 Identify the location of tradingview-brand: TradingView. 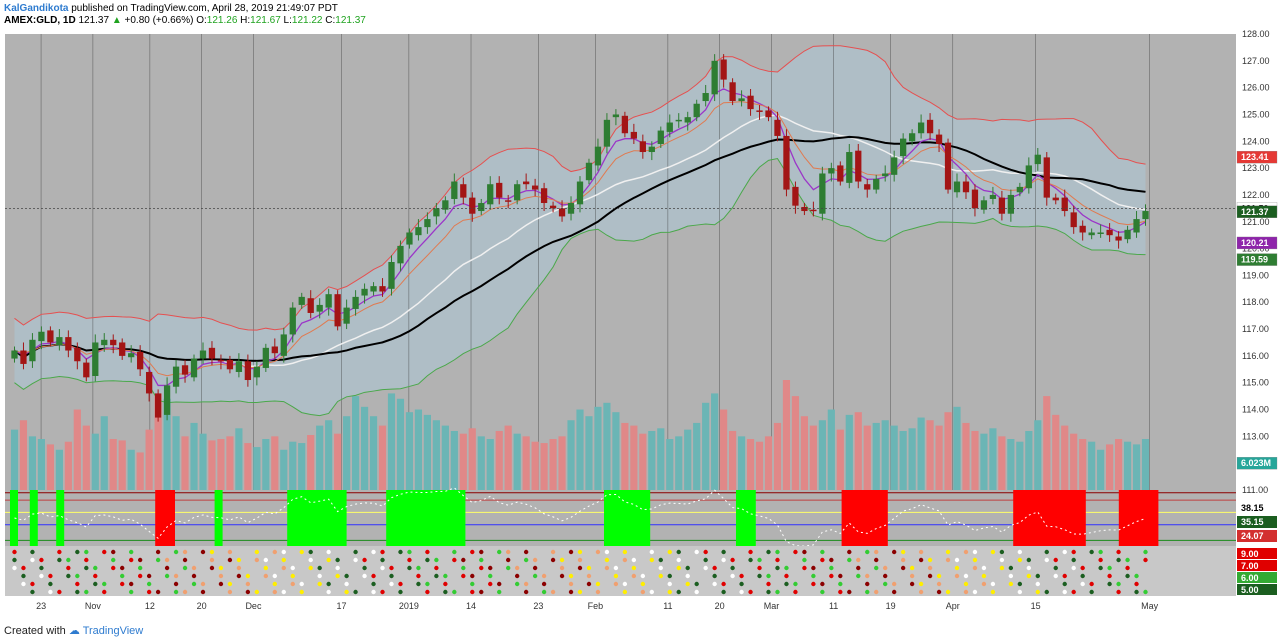
(113, 631).